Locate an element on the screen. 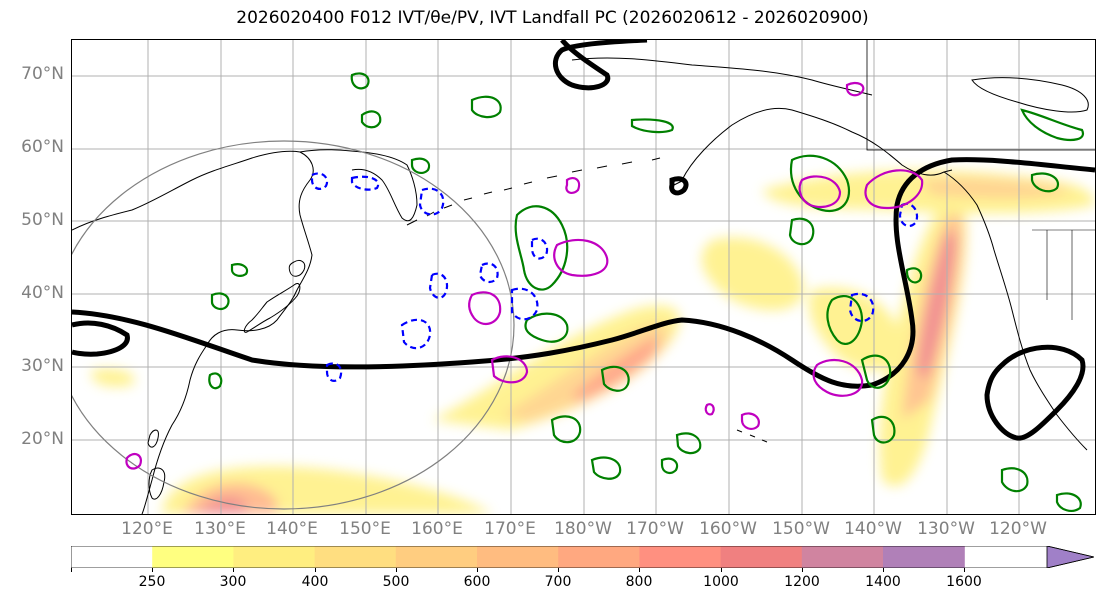  lon-label-140w: 140°W is located at coordinates (873, 529).